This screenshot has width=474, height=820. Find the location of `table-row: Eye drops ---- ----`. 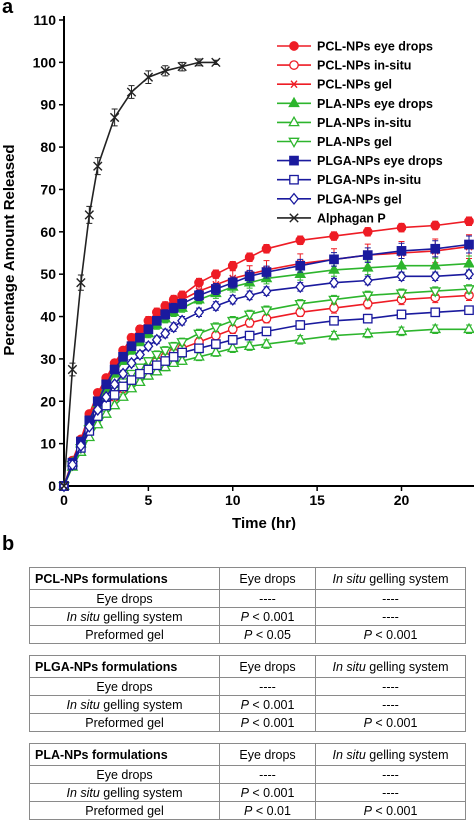

table-row: Eye drops ---- ---- is located at coordinates (247, 686).